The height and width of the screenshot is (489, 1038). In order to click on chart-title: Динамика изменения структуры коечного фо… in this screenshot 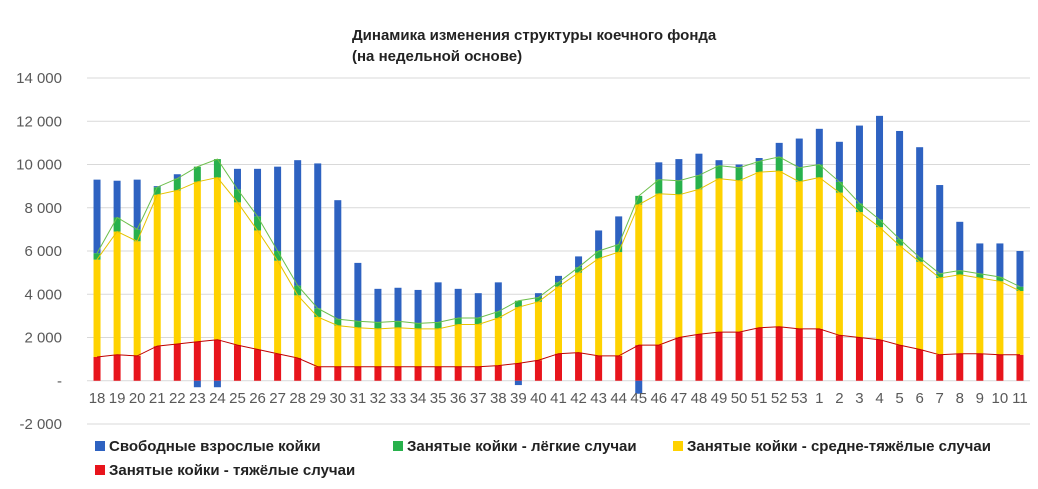, I will do `click(534, 35)`.